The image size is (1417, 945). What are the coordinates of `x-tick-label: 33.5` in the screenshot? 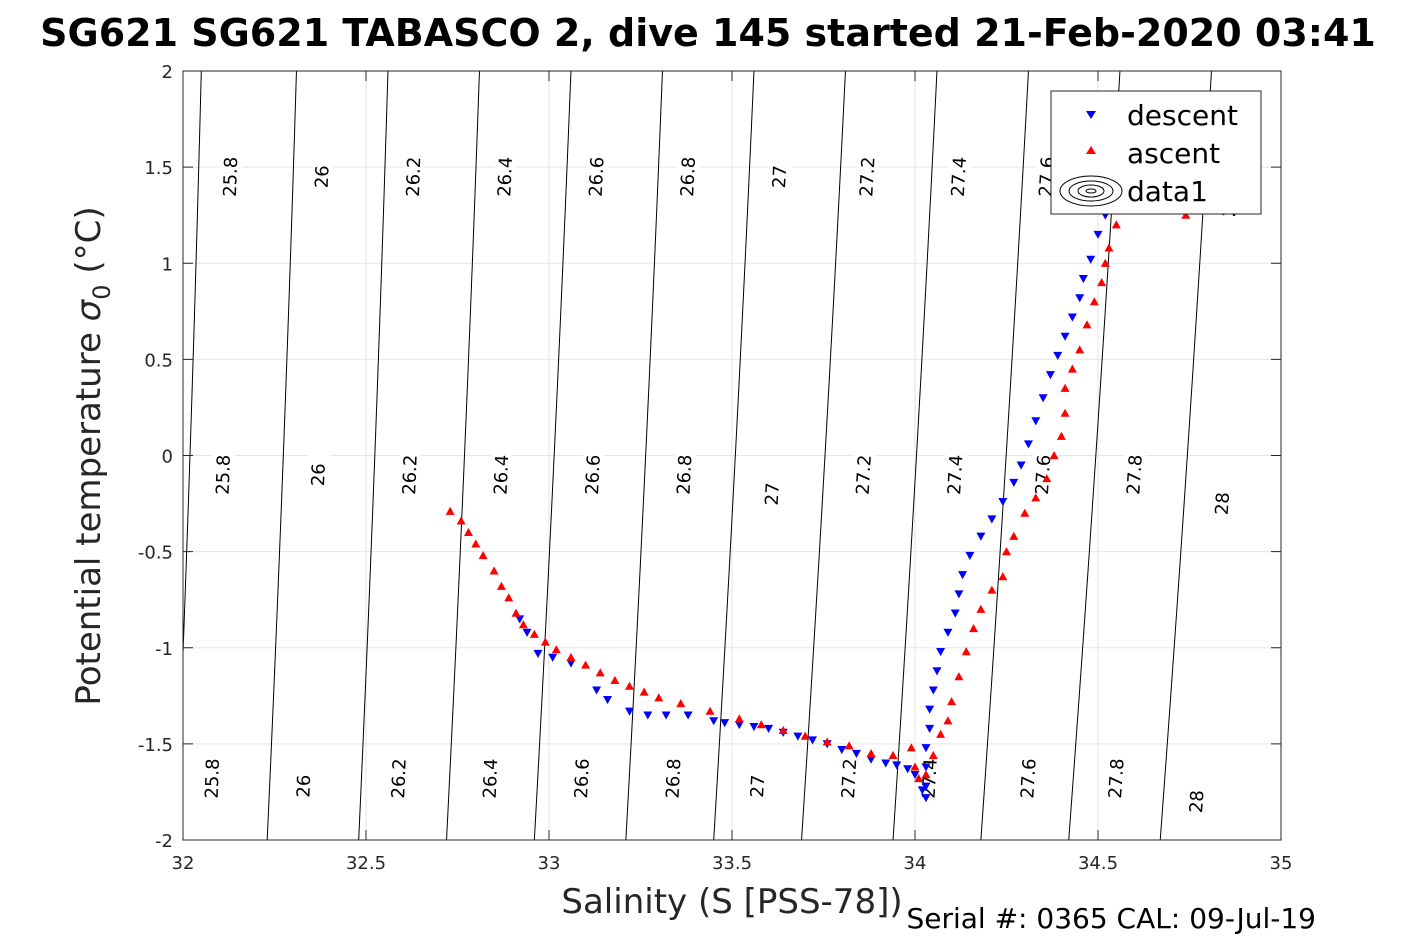 It's located at (732, 863).